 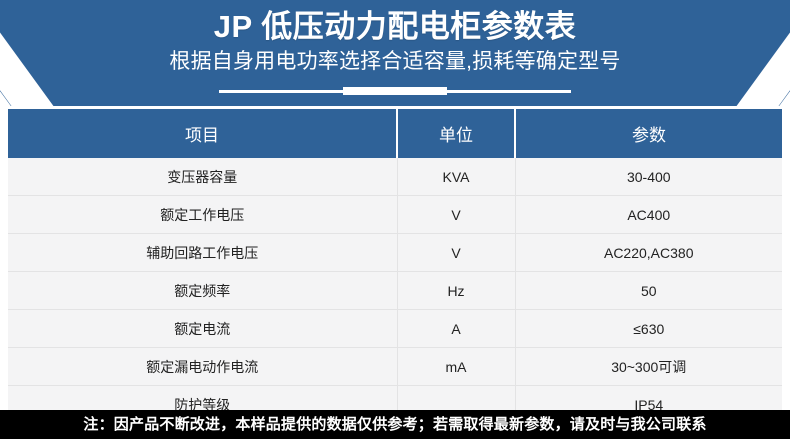 What do you see at coordinates (203, 366) in the screenshot?
I see `cell-item: 额定漏电动作电流` at bounding box center [203, 366].